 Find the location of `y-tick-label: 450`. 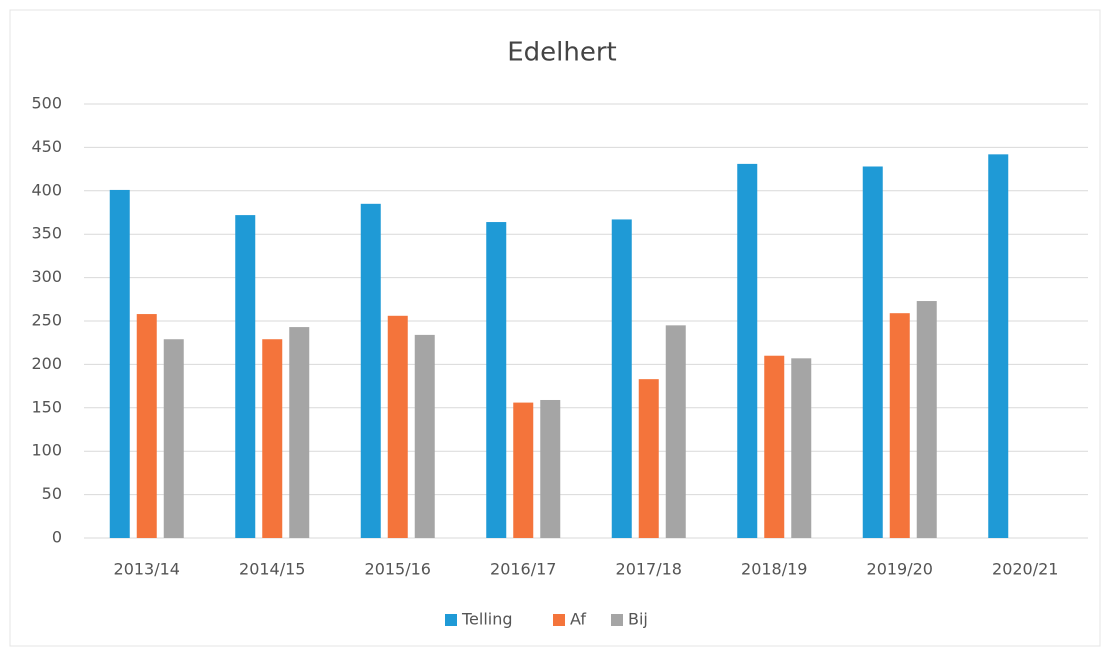

y-tick-label: 450 is located at coordinates (46, 146).